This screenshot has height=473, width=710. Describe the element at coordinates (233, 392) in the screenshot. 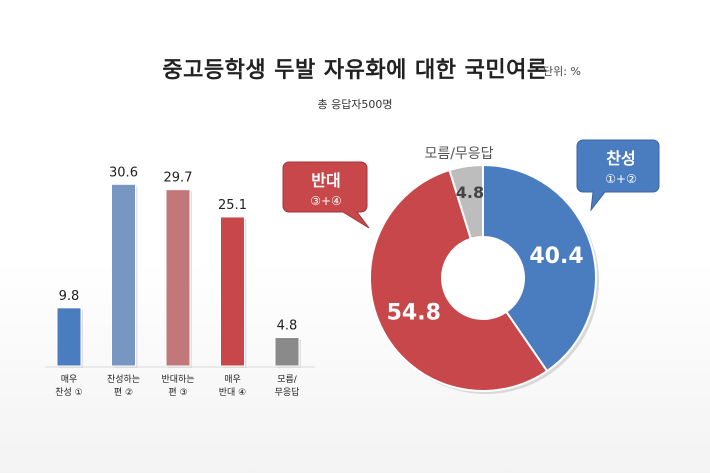

I see `bar-category-label: 반대 ④` at that location.